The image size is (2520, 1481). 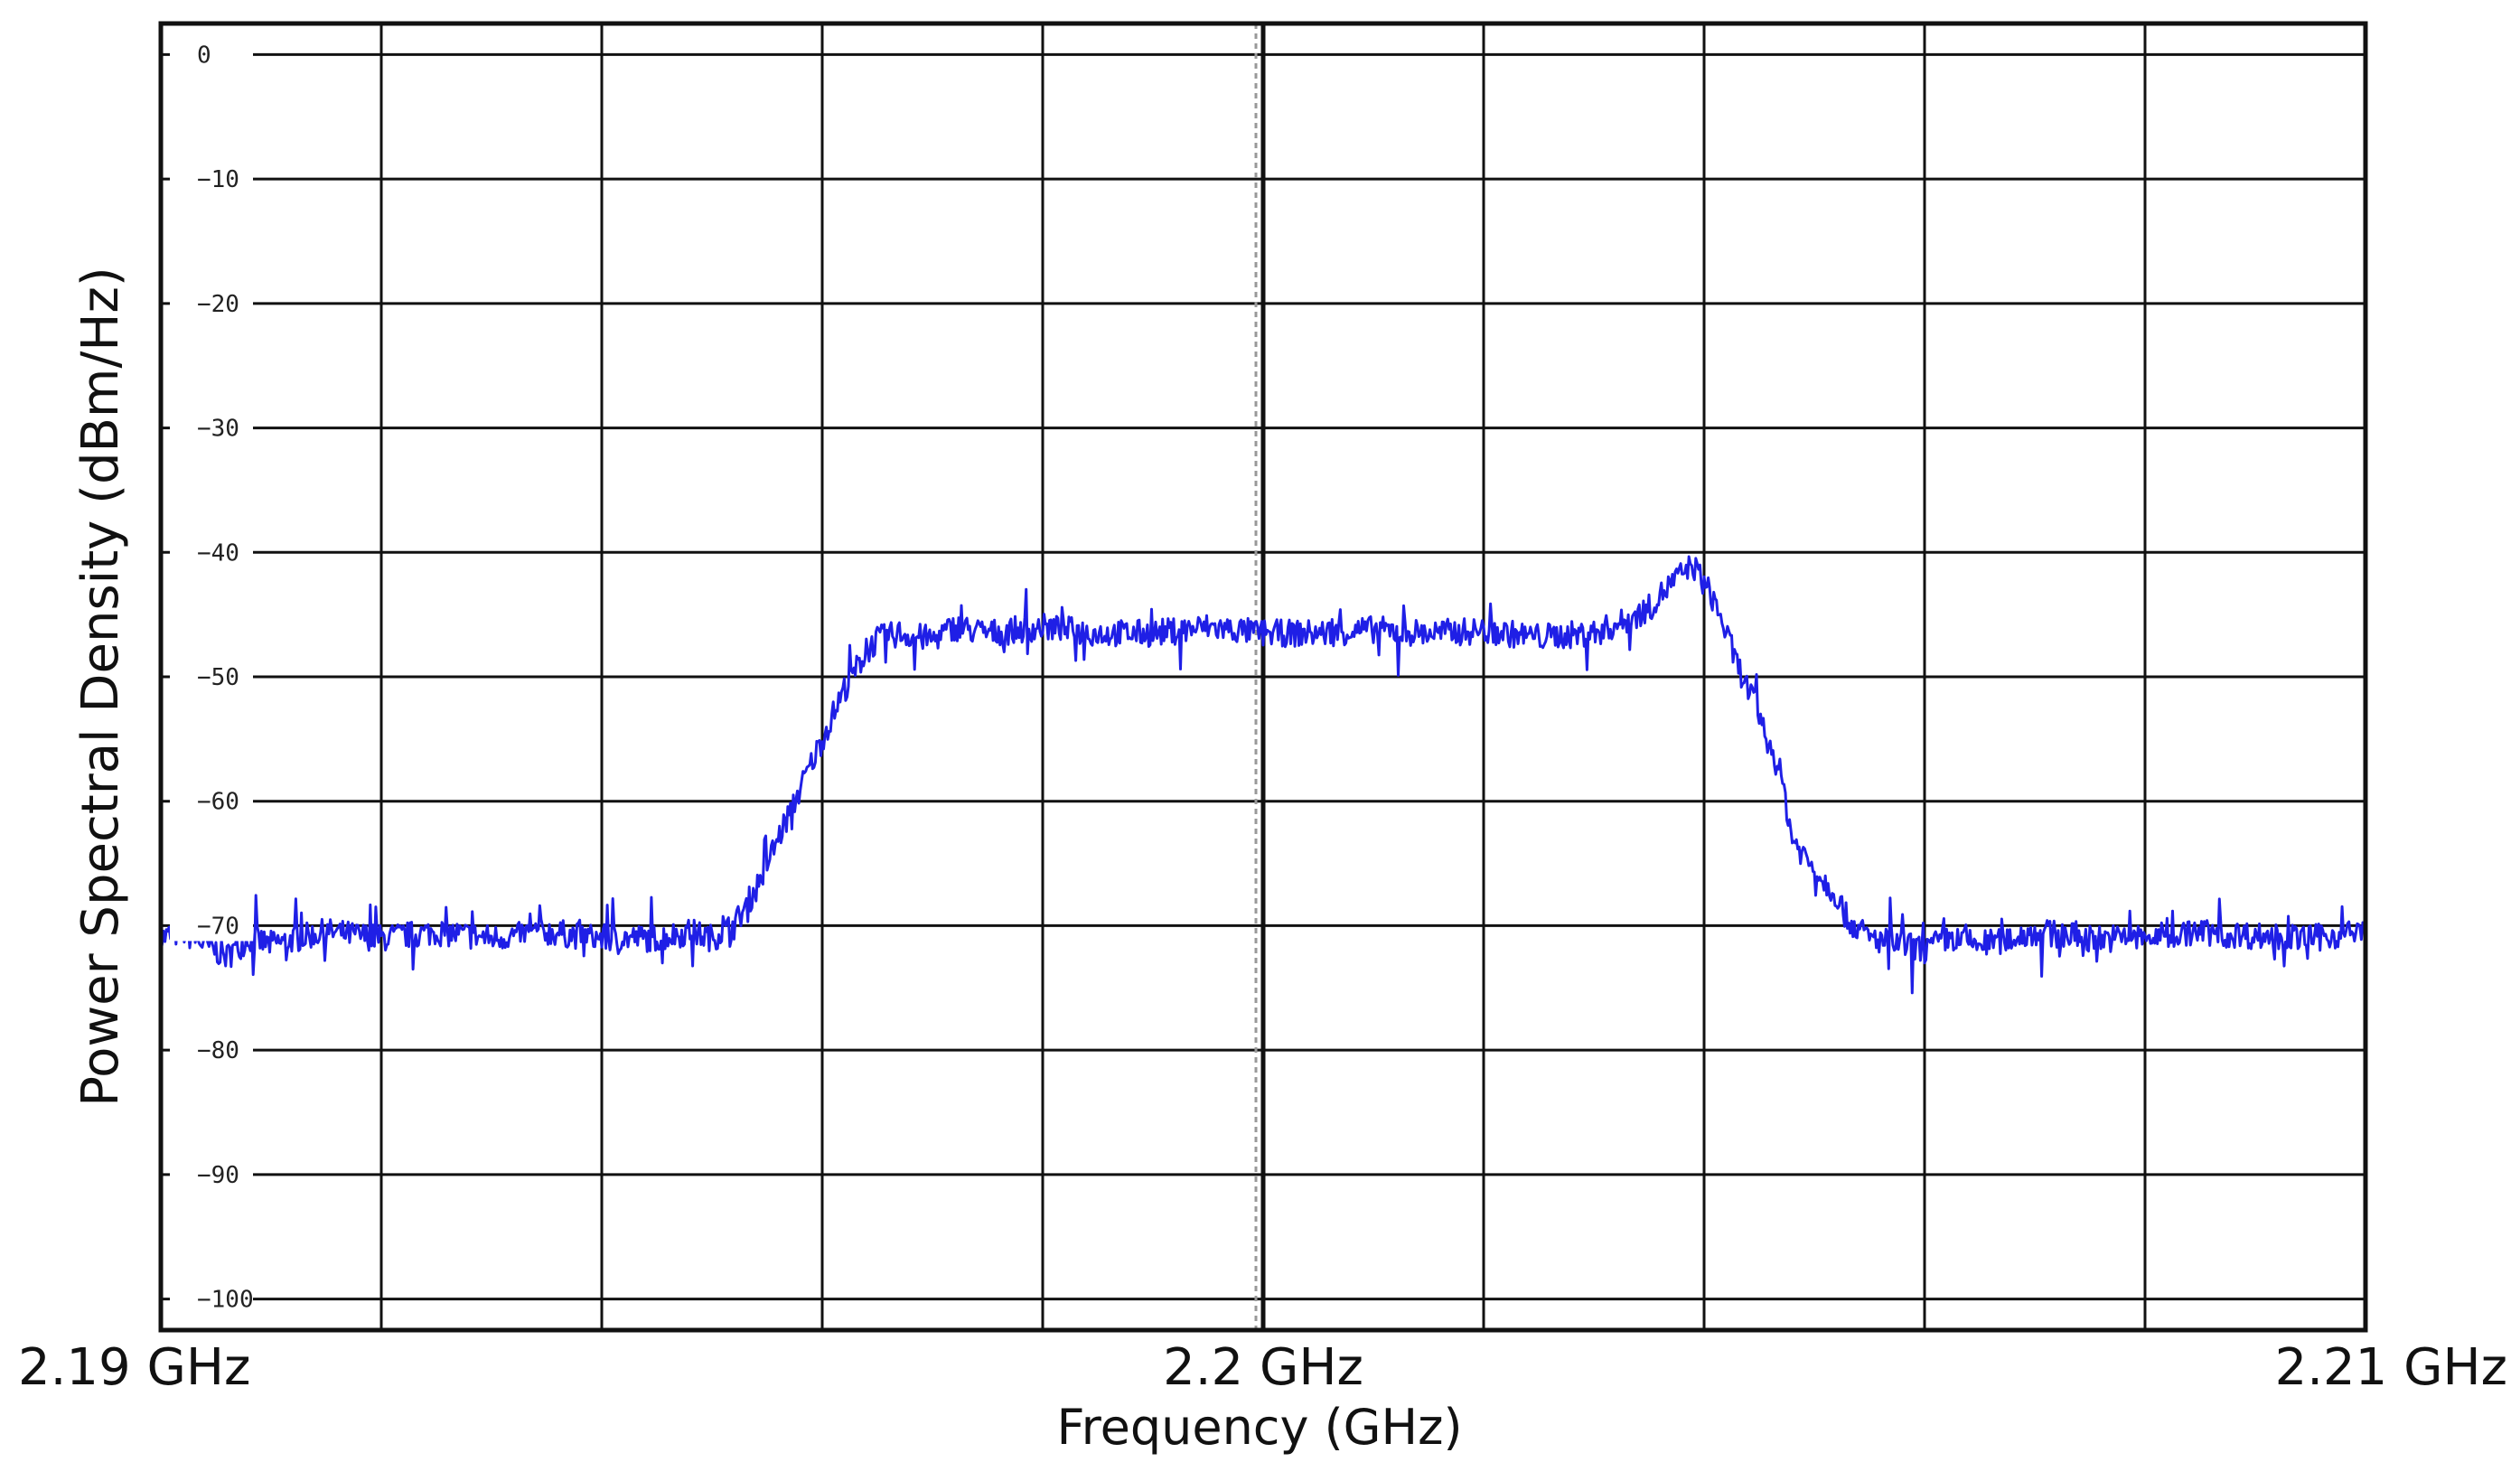 I want to click on x-tick-label: 2.21 GHz, so click(x=2391, y=1368).